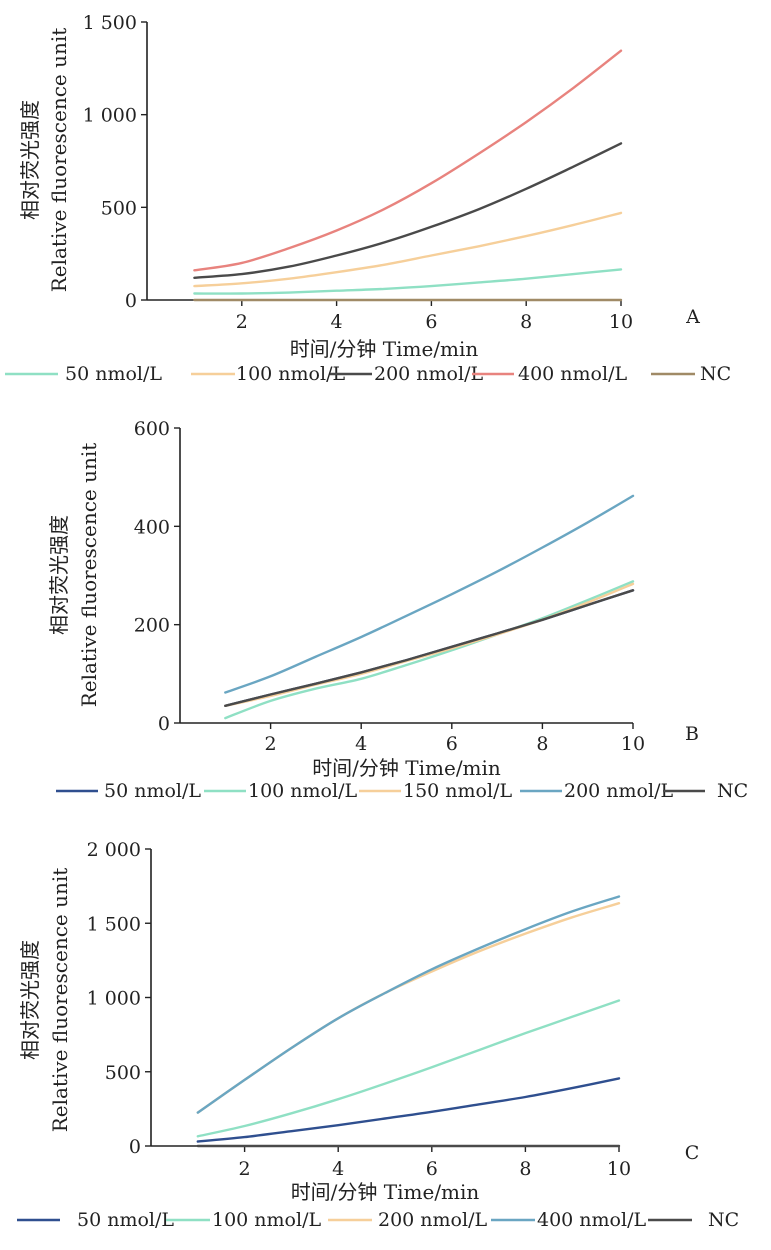 Image resolution: width=771 pixels, height=1250 pixels. What do you see at coordinates (152, 626) in the screenshot?
I see `y-tick-label: 200` at bounding box center [152, 626].